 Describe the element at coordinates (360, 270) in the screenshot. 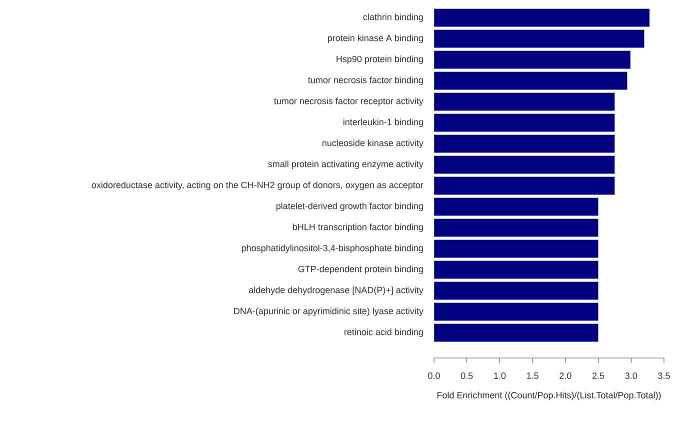

I see `y-tick-label: GTP-dependent protein binding` at that location.